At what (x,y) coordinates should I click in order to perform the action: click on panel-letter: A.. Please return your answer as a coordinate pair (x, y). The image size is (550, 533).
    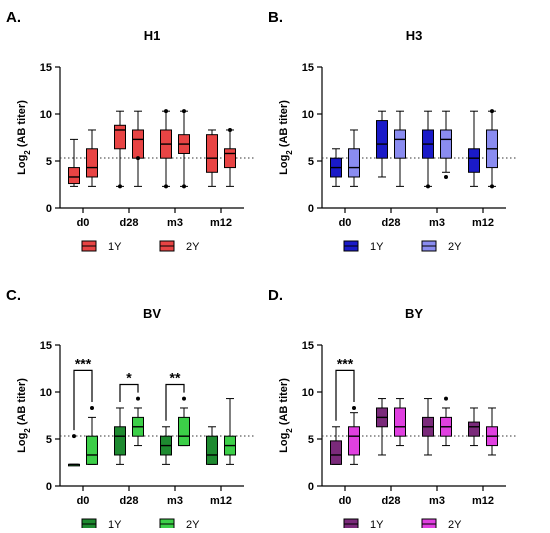
    Looking at the image, I should click on (13, 17).